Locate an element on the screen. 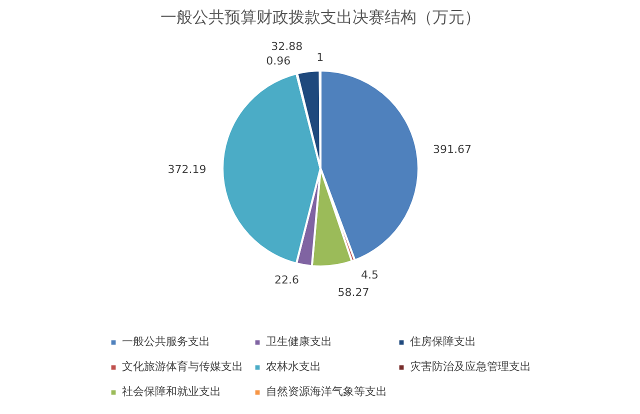  data-label: 58.27 is located at coordinates (354, 293).